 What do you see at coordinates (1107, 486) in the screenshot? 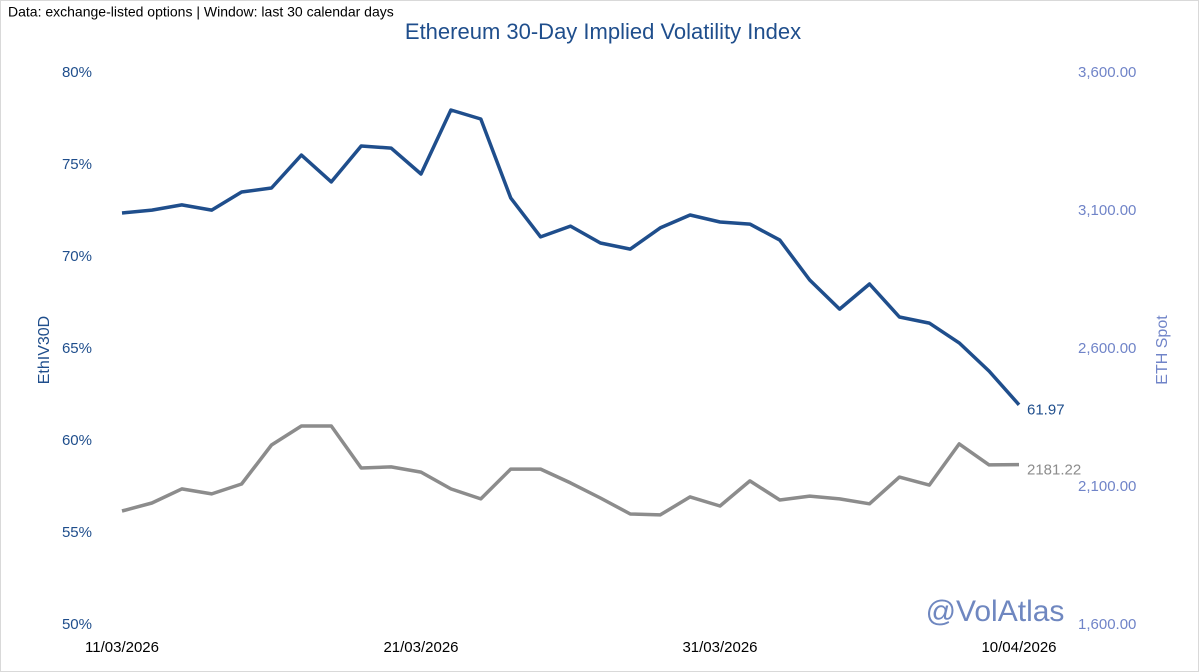
I see `y2-tick-label: 2,100.00` at bounding box center [1107, 486].